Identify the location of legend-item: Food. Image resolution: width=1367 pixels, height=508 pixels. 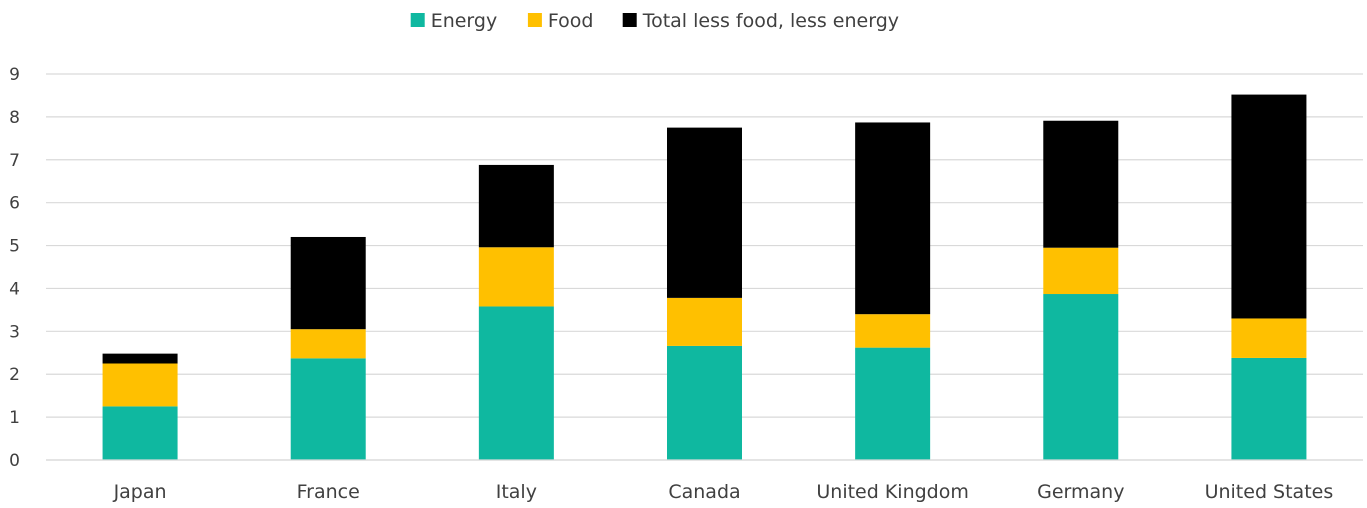
(560, 21).